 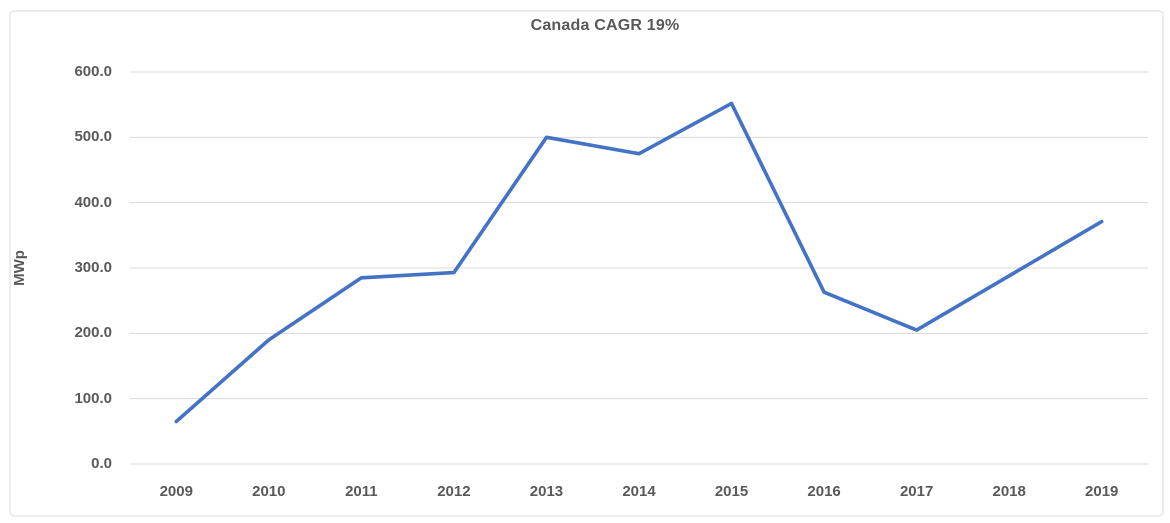 I want to click on x-axis-tick-label: 2018, so click(x=1009, y=491).